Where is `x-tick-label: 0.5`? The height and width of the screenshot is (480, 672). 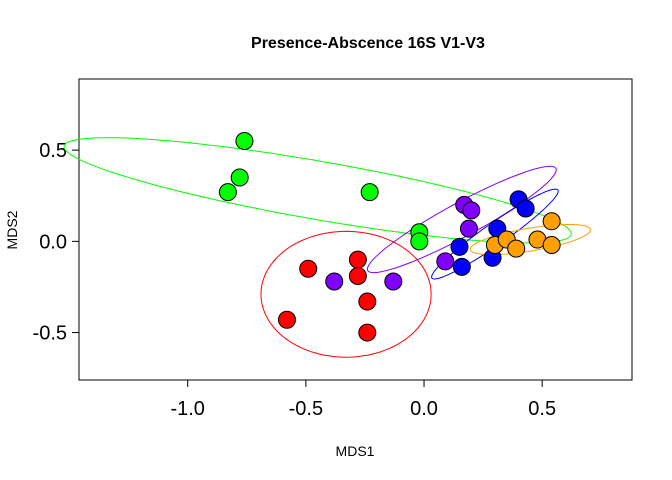
x-tick-label: 0.5 is located at coordinates (542, 409).